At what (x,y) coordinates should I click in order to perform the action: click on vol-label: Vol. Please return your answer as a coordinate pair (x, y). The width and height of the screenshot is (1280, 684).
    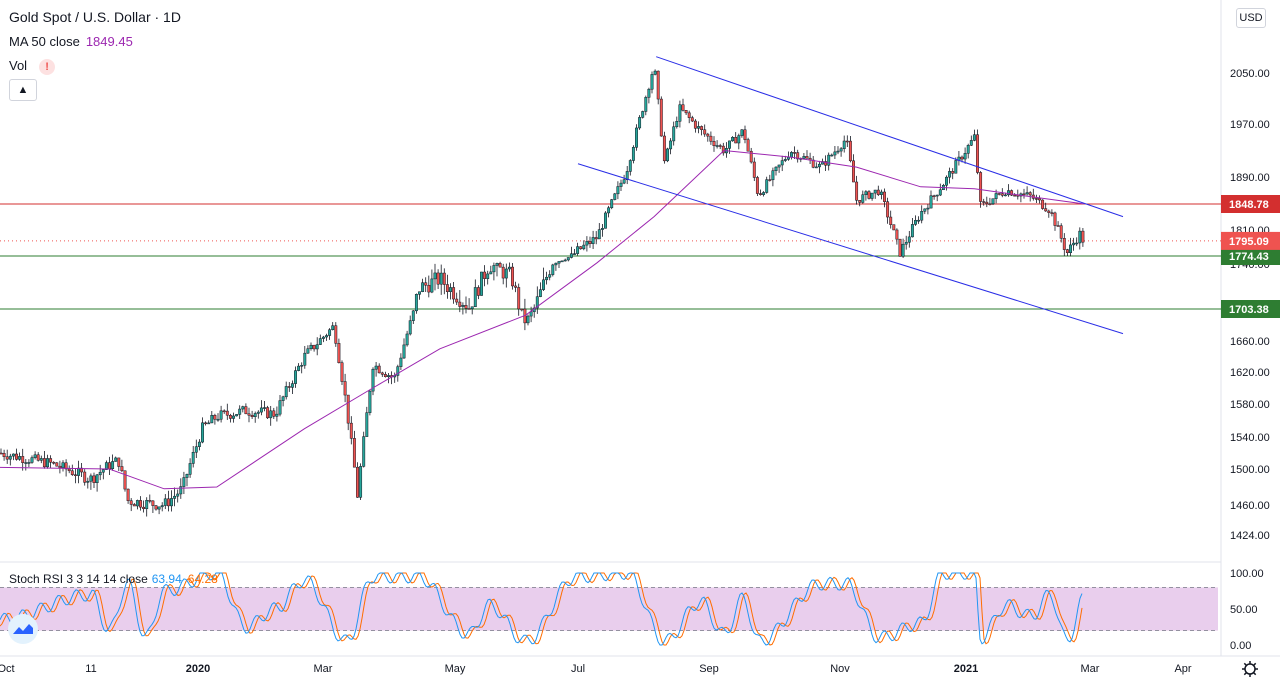
    Looking at the image, I should click on (18, 65).